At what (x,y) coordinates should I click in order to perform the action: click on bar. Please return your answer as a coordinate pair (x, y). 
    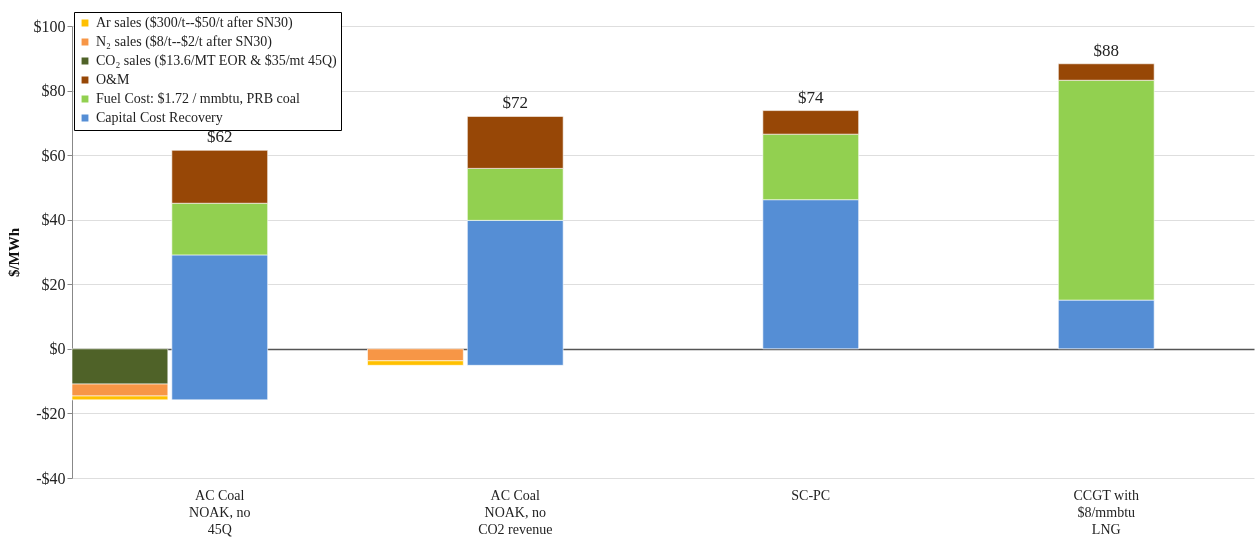
    Looking at the image, I should click on (415, 355).